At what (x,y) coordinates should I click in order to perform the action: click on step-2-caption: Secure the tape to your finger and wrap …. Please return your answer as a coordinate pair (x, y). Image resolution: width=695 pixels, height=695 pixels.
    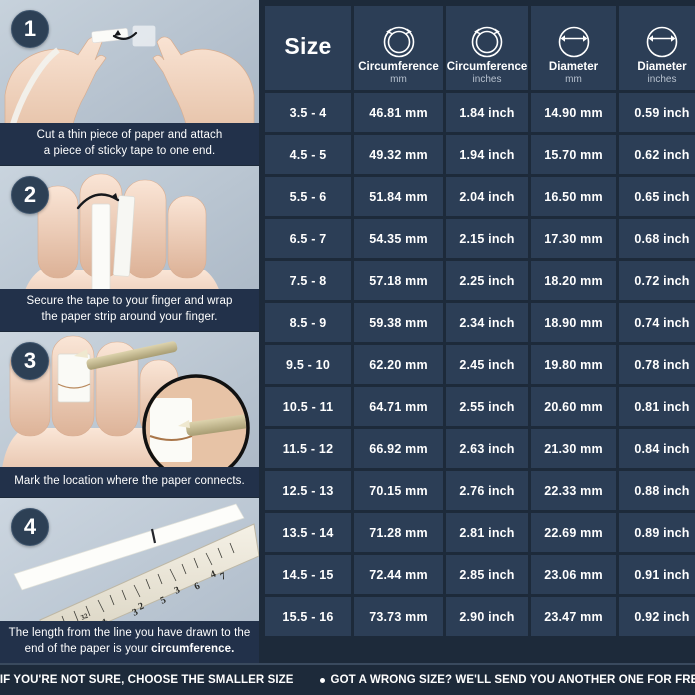
    Looking at the image, I should click on (129, 310).